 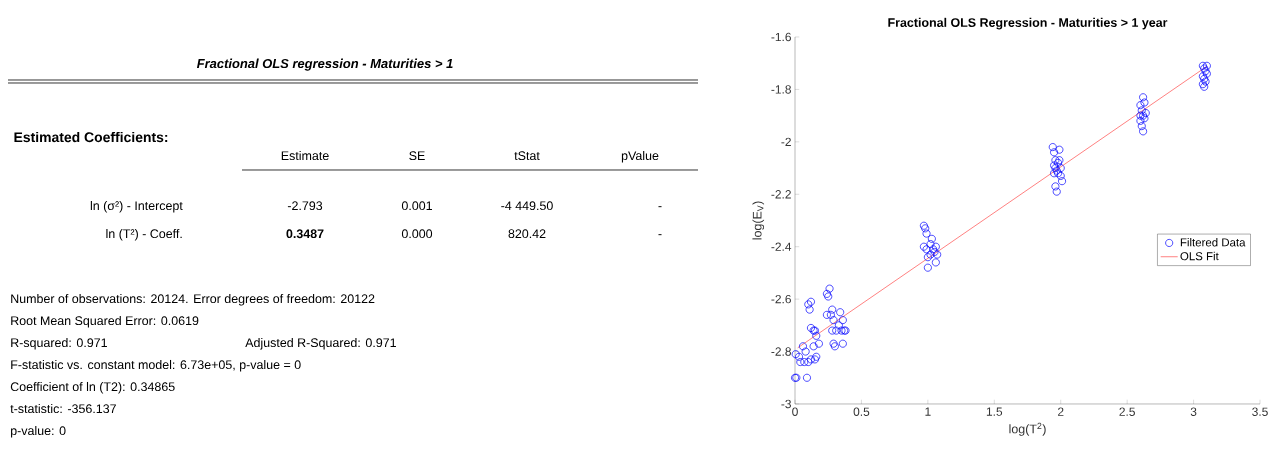 I want to click on x-tick-label: 1, so click(x=928, y=411).